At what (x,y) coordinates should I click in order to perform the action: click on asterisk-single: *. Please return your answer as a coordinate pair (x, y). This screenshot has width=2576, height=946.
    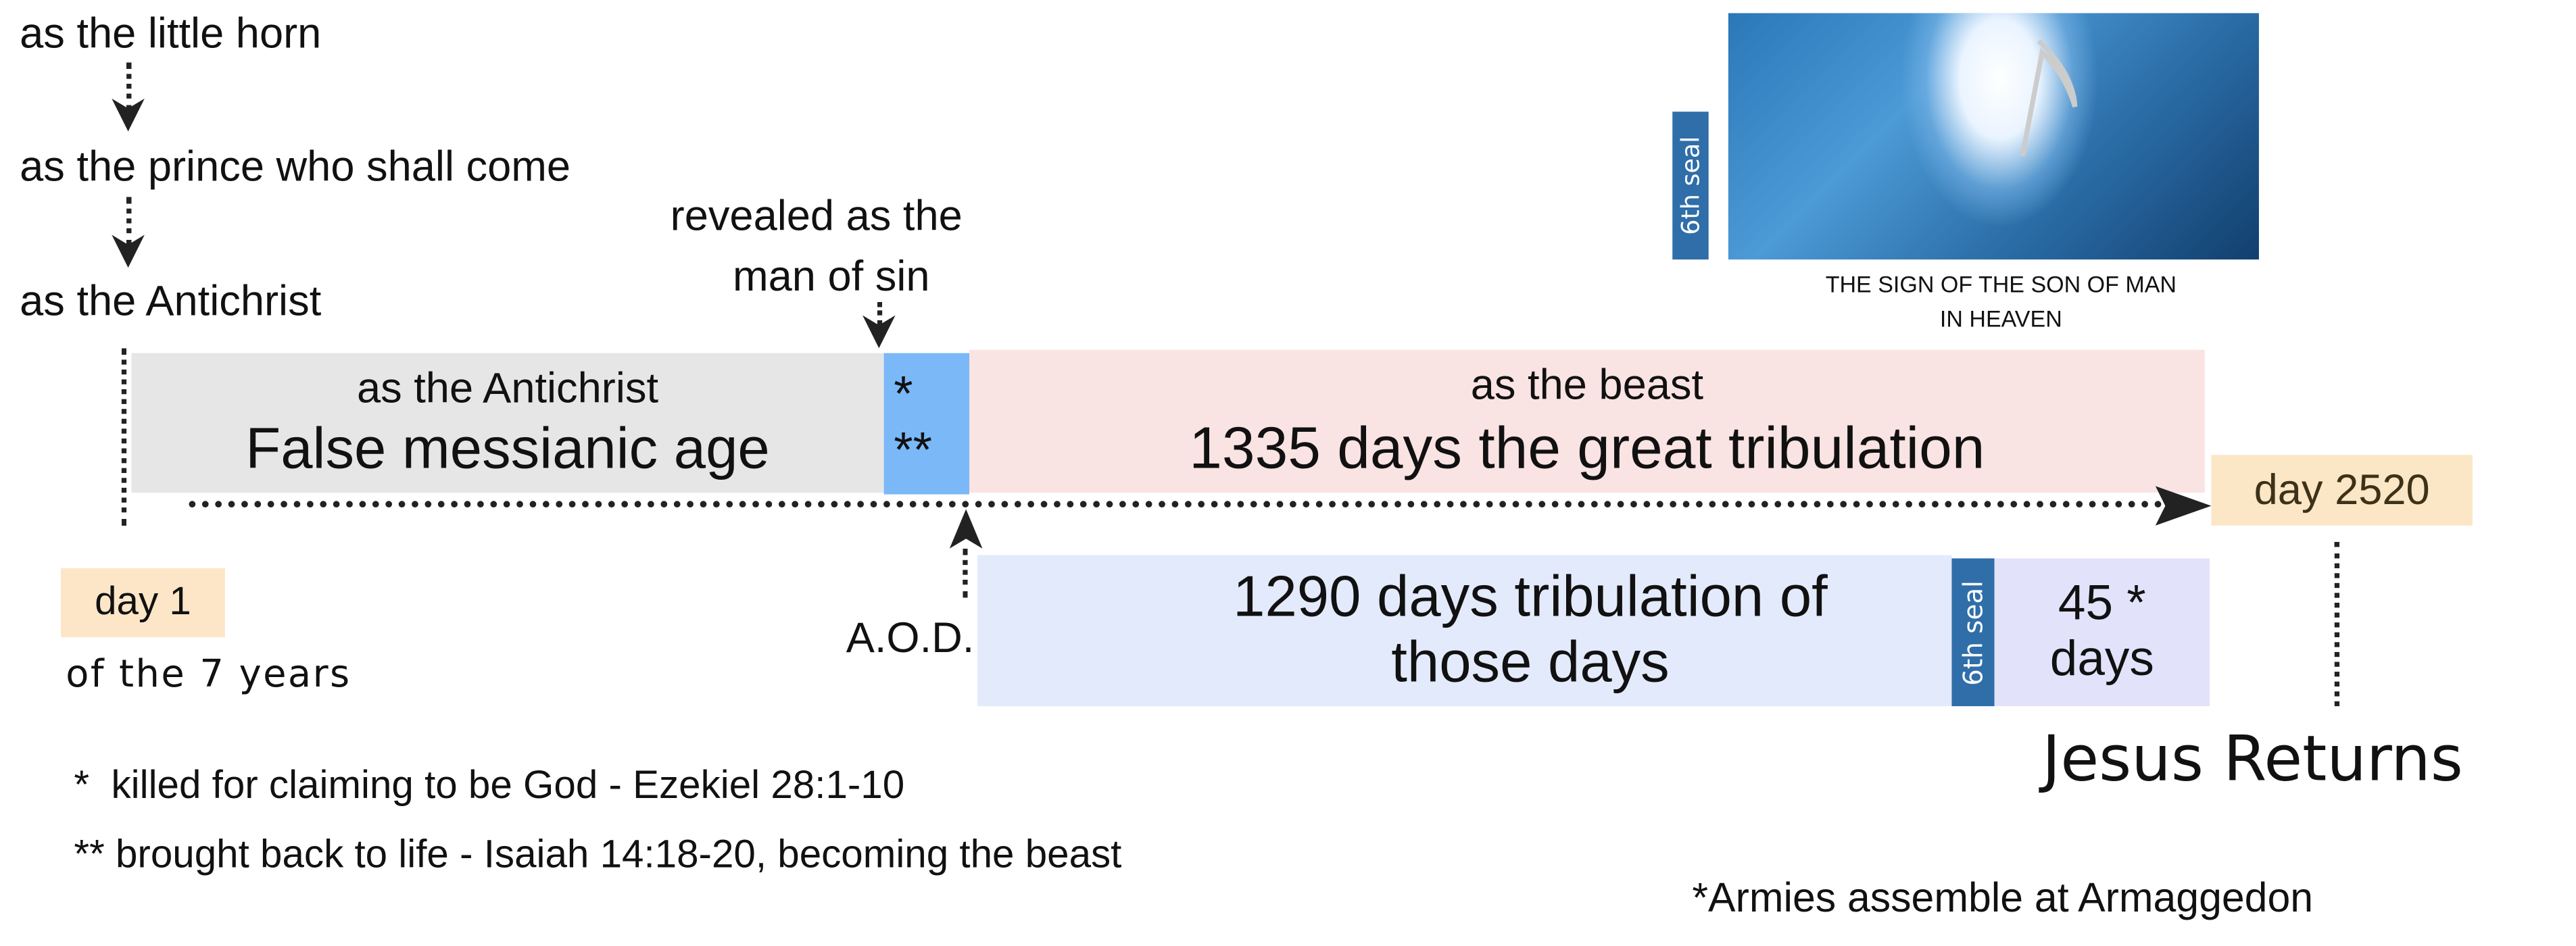
    Looking at the image, I should click on (903, 395).